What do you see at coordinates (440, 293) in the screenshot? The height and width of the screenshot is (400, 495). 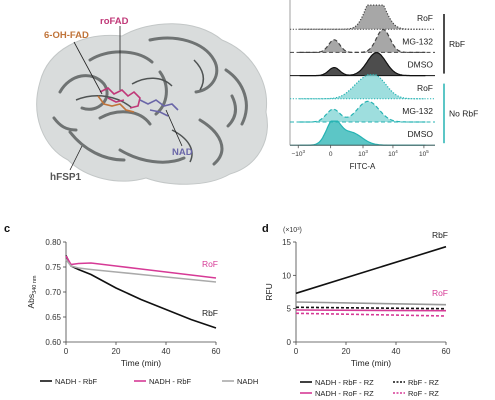 I see `annotation-2: RoF` at bounding box center [440, 293].